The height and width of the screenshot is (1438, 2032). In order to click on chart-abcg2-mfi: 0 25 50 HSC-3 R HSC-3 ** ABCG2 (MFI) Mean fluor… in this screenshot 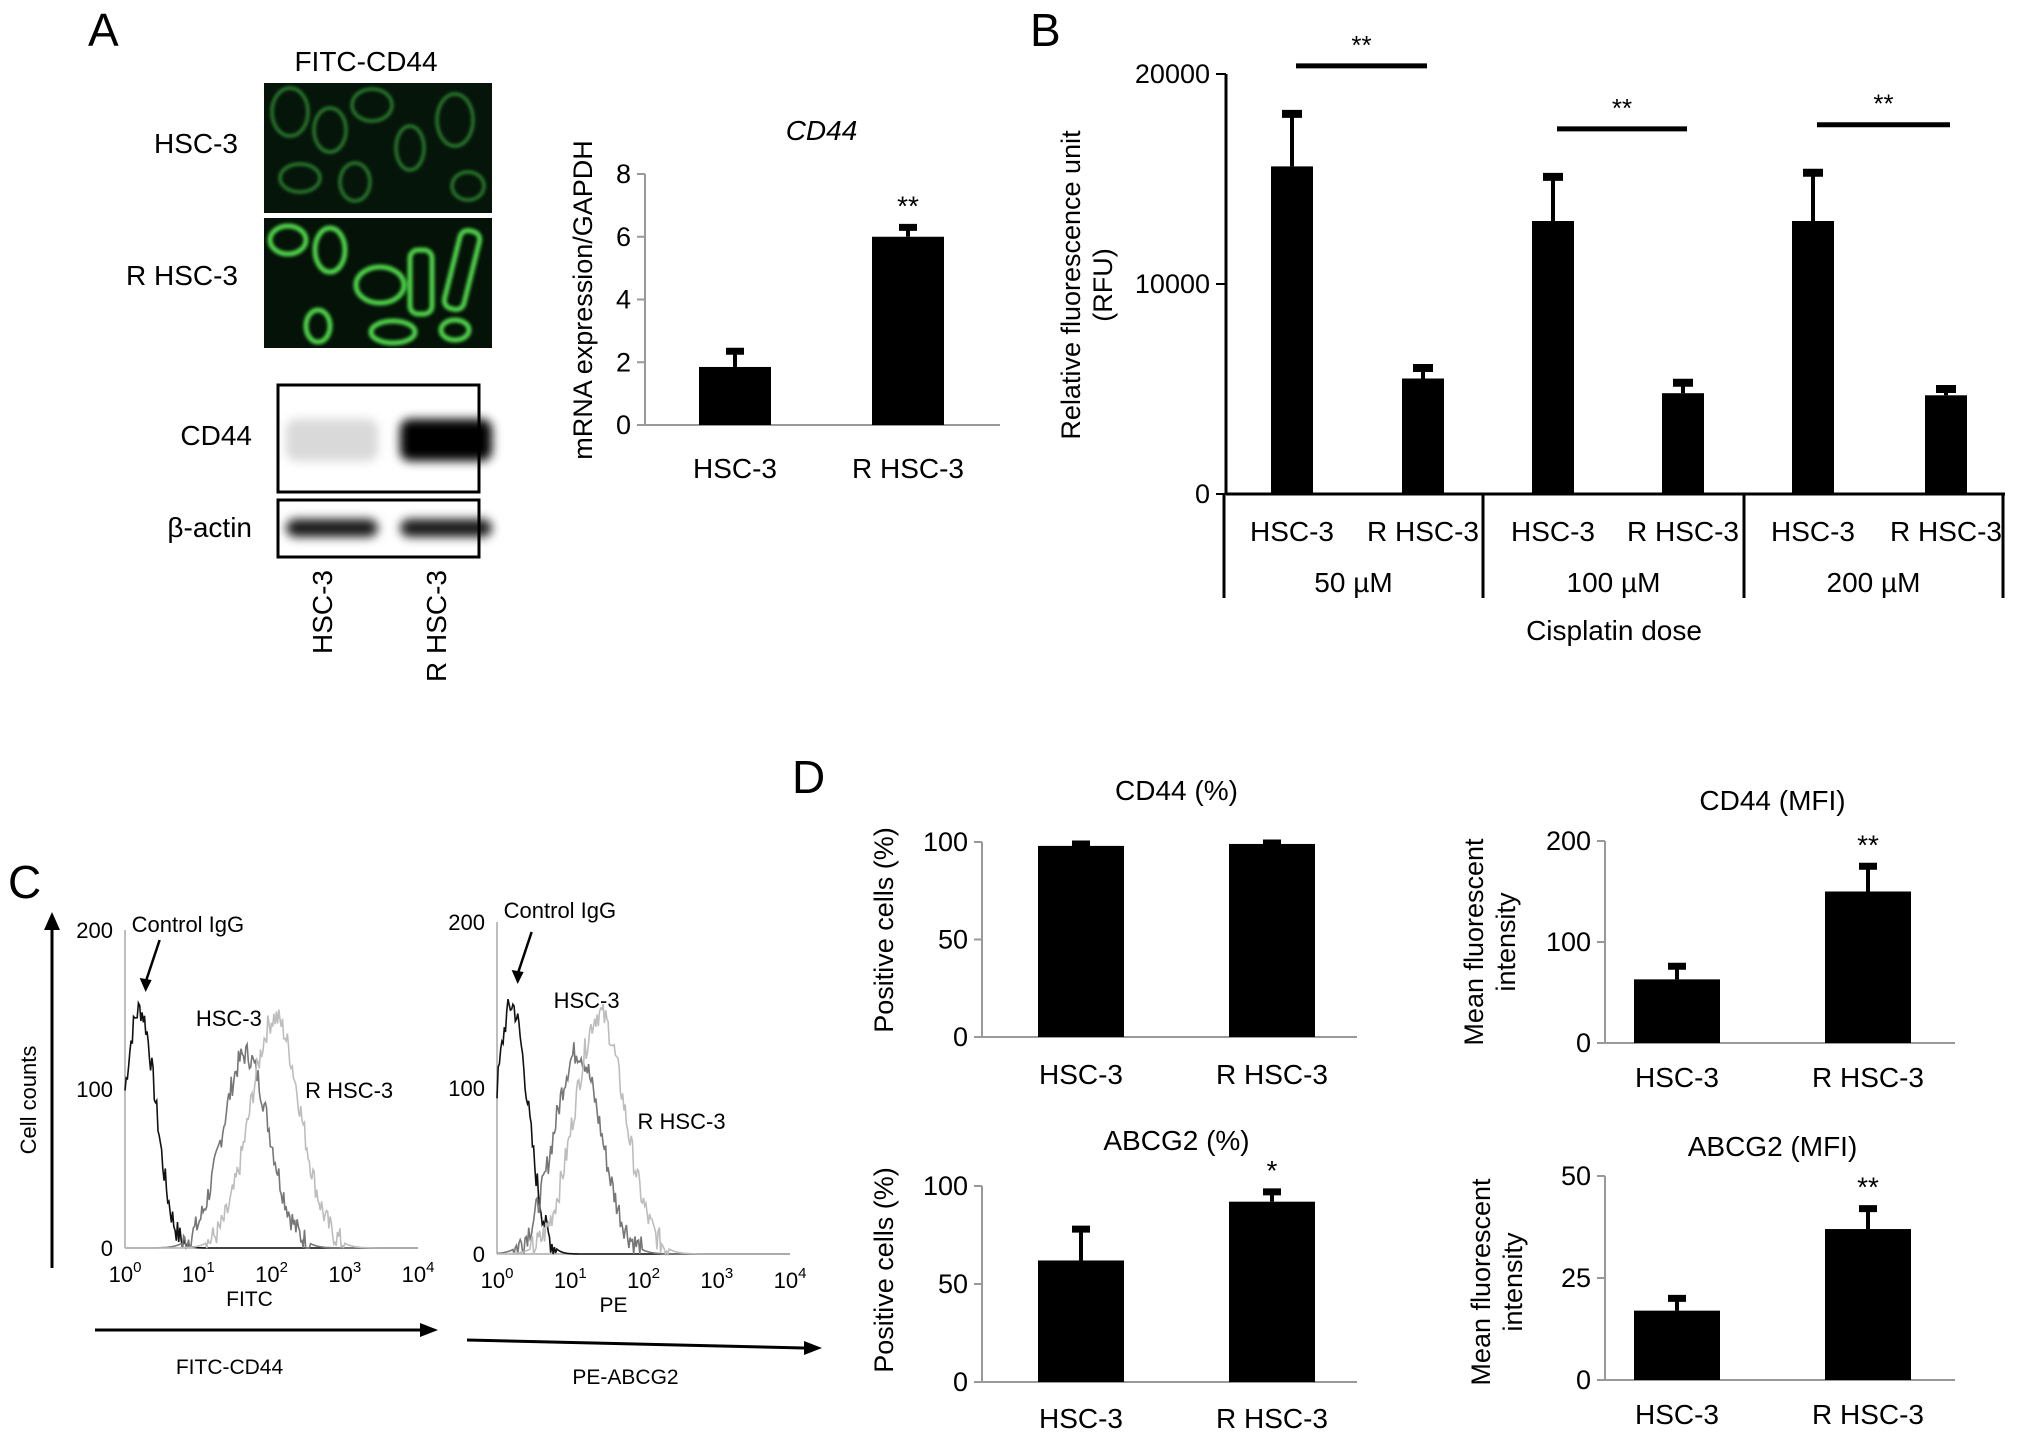, I will do `click(1710, 1280)`.